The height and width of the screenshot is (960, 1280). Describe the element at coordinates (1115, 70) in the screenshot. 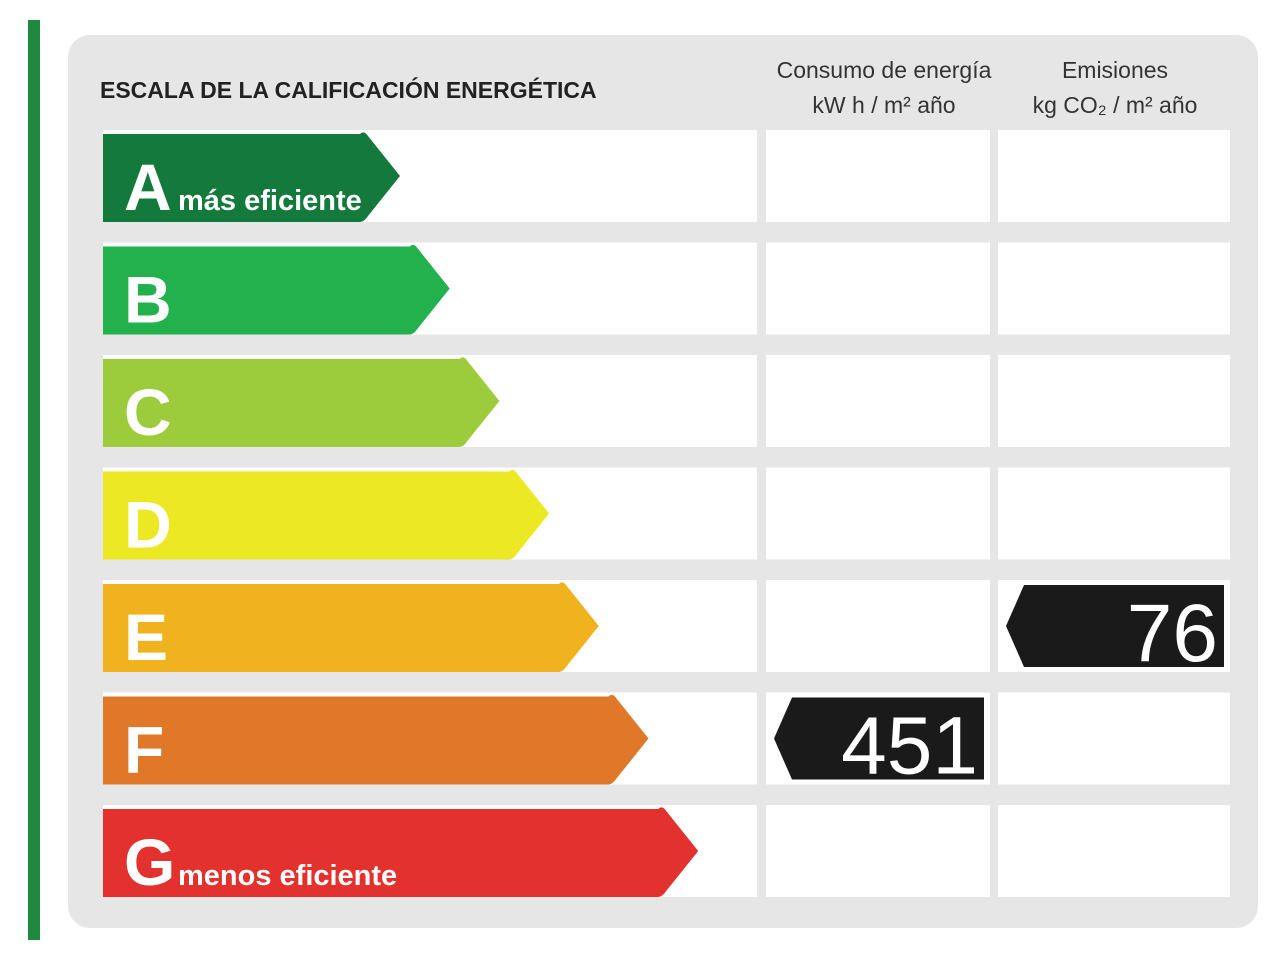

I see `column-title: Emisiones` at that location.